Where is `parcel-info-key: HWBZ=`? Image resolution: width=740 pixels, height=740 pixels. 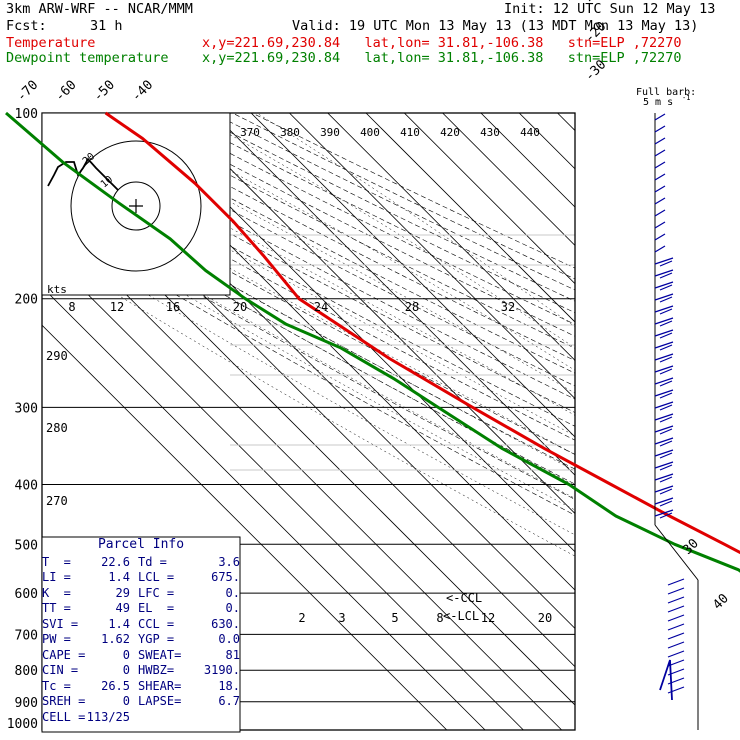
parcel-info-key: HWBZ= is located at coordinates (156, 670).